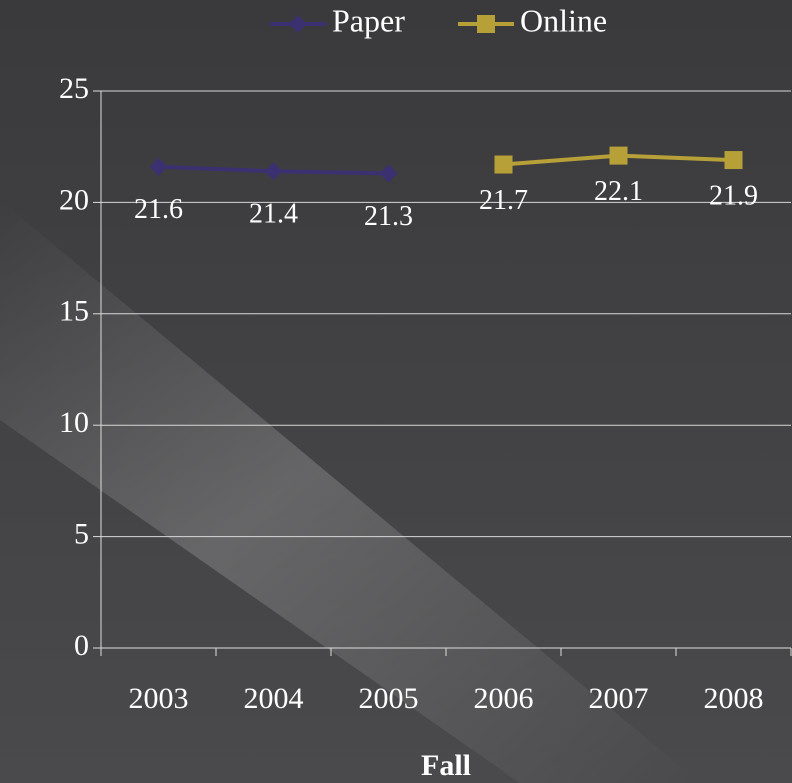 The image size is (792, 783). Describe the element at coordinates (74, 311) in the screenshot. I see `y-tick-label: 15` at that location.